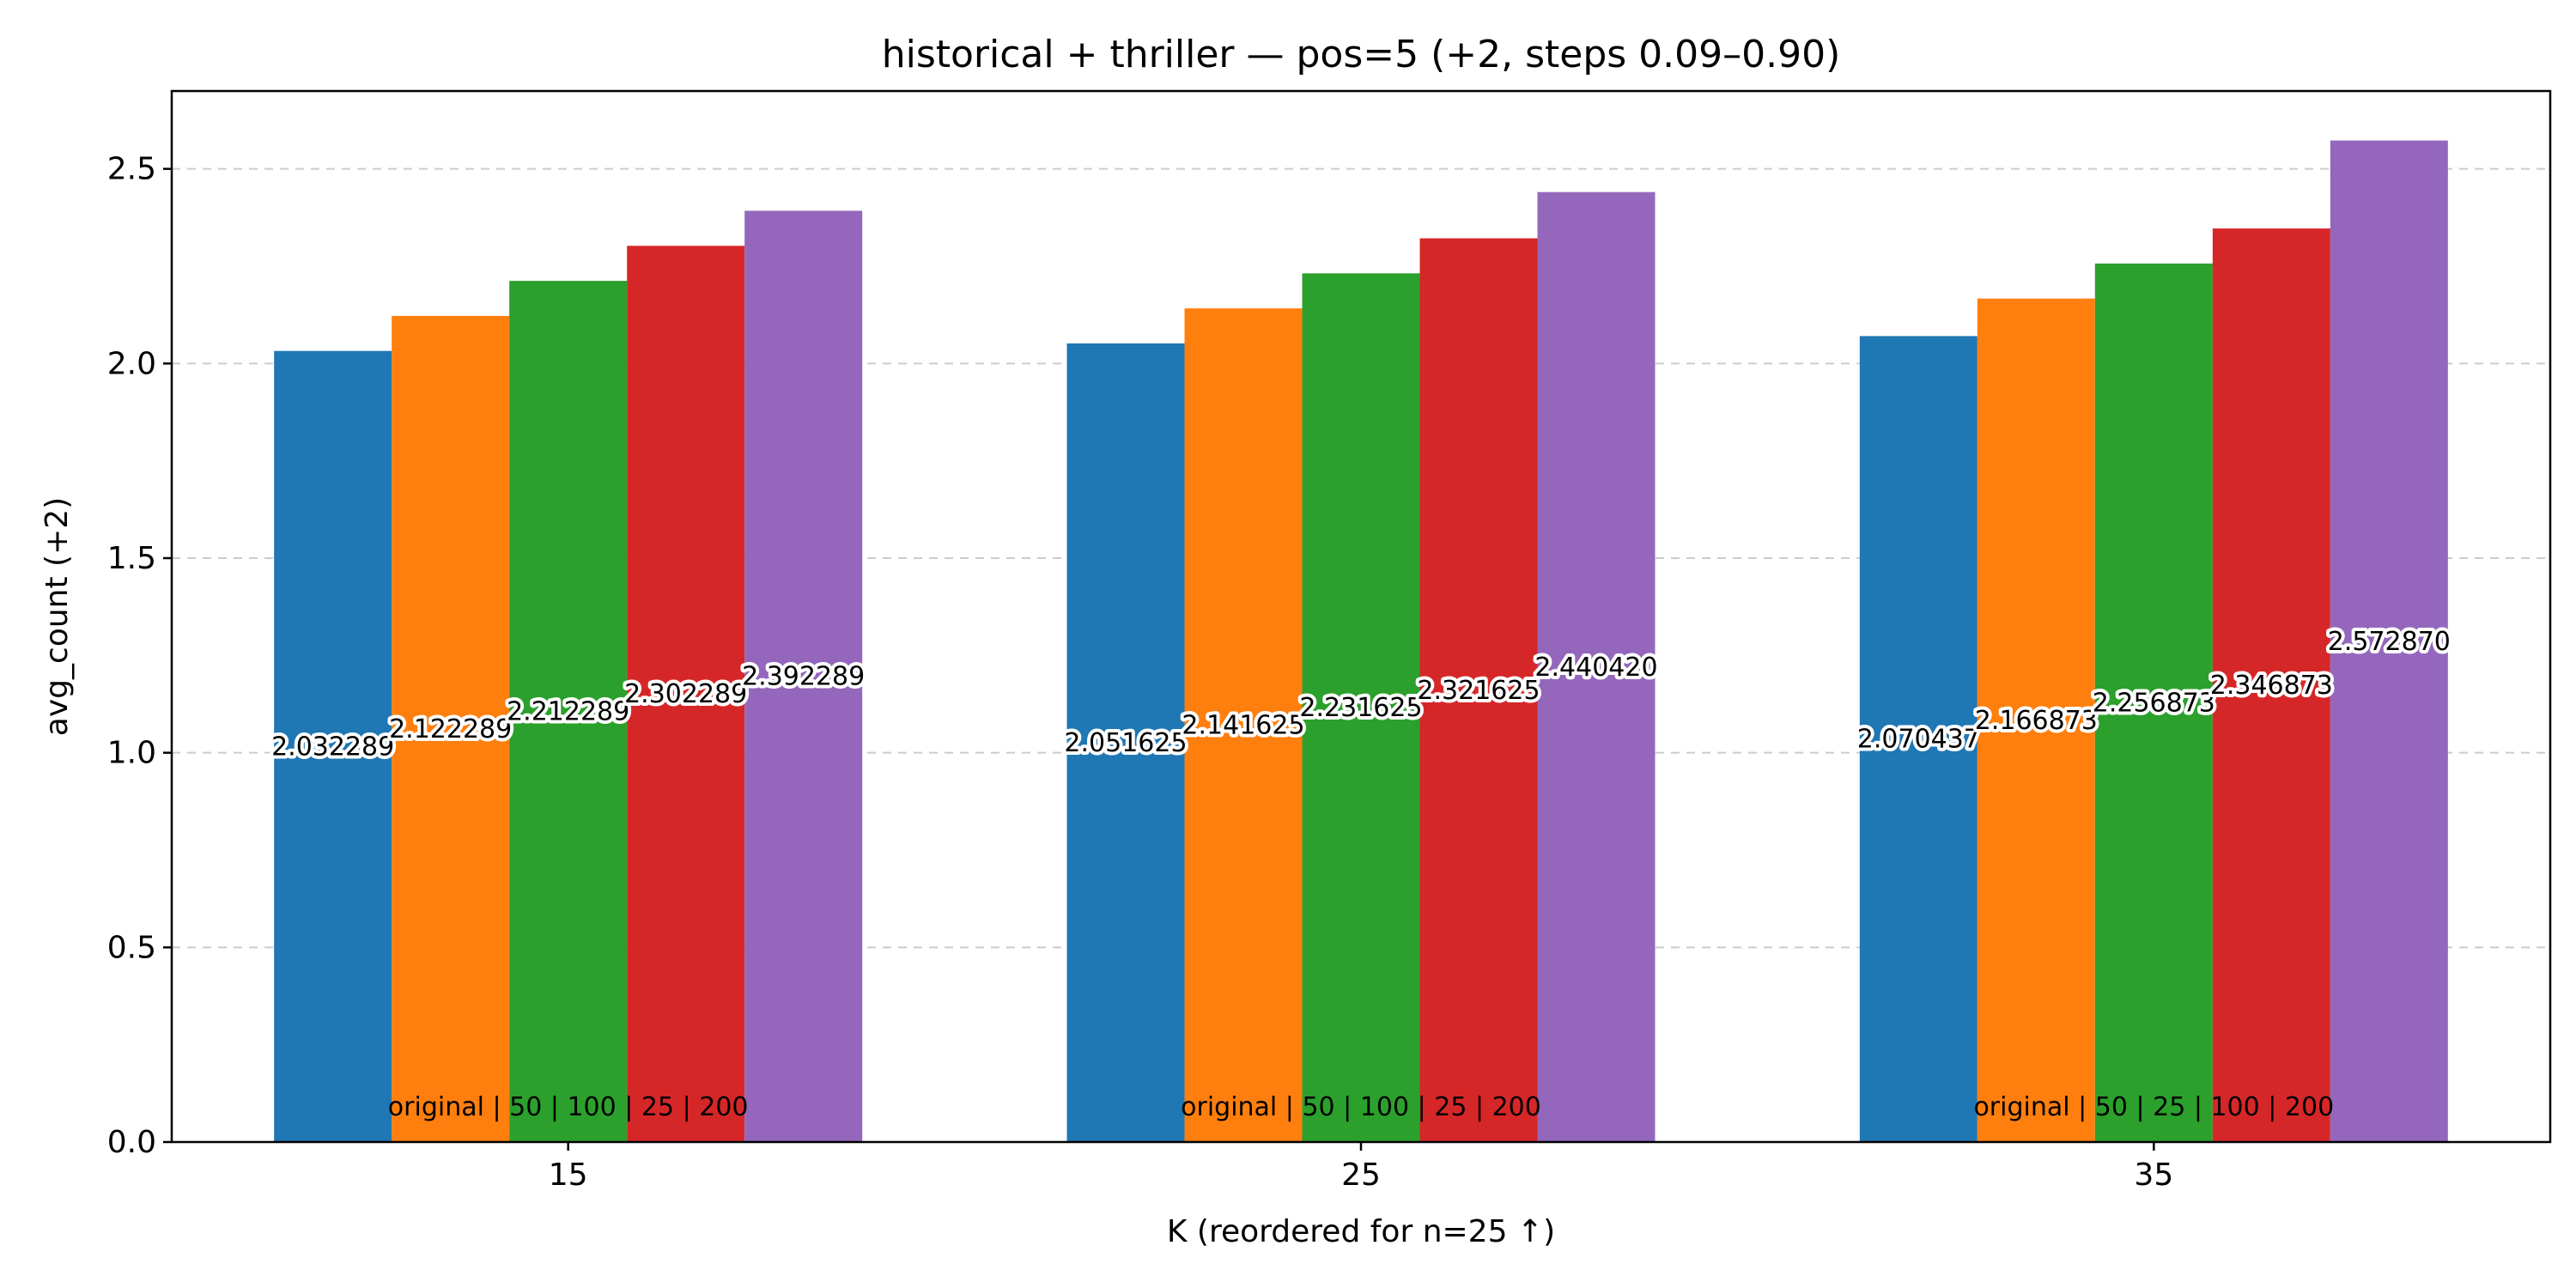 The height and width of the screenshot is (1288, 2576). Describe the element at coordinates (1361, 1232) in the screenshot. I see `x-axis-label: K (reordered for n=25 ↑)` at that location.